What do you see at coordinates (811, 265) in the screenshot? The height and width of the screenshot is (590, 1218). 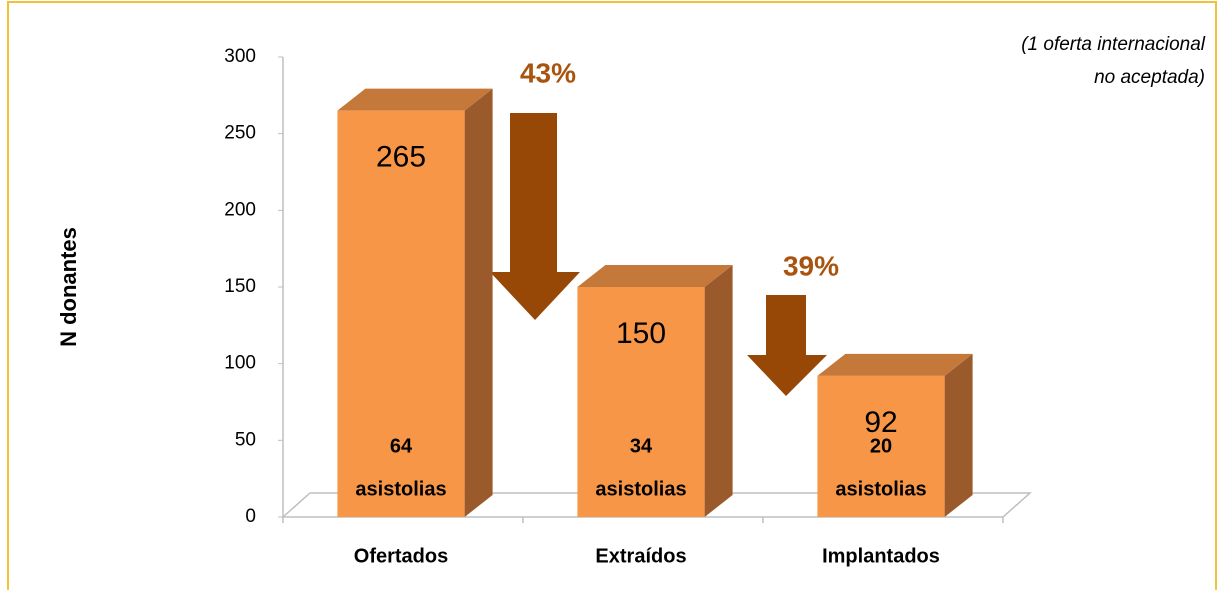 I see `annotation: 39%` at bounding box center [811, 265].